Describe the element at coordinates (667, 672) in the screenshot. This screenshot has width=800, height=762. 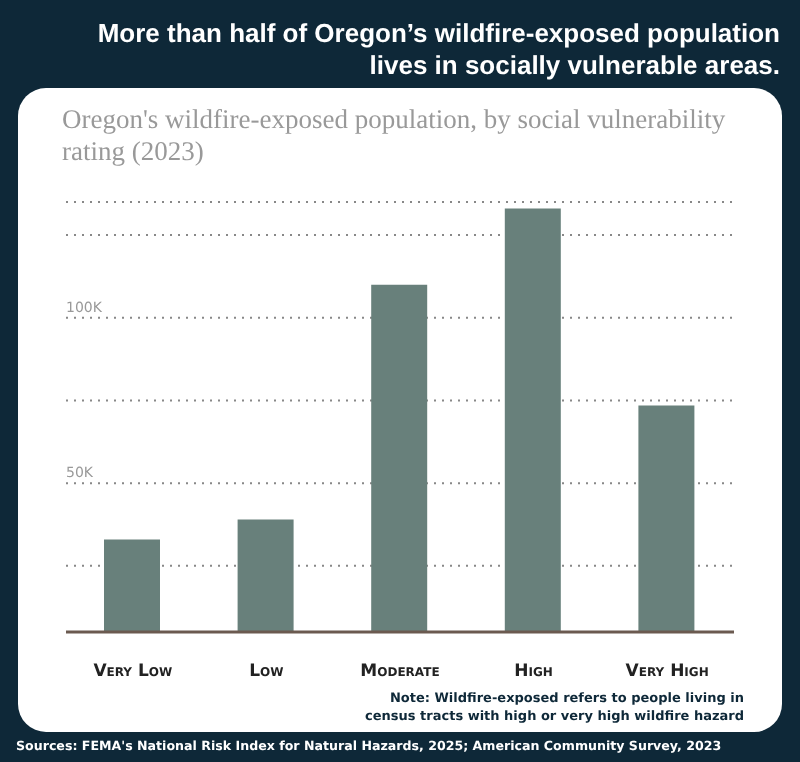
I see `x-tick-label: Very High` at that location.